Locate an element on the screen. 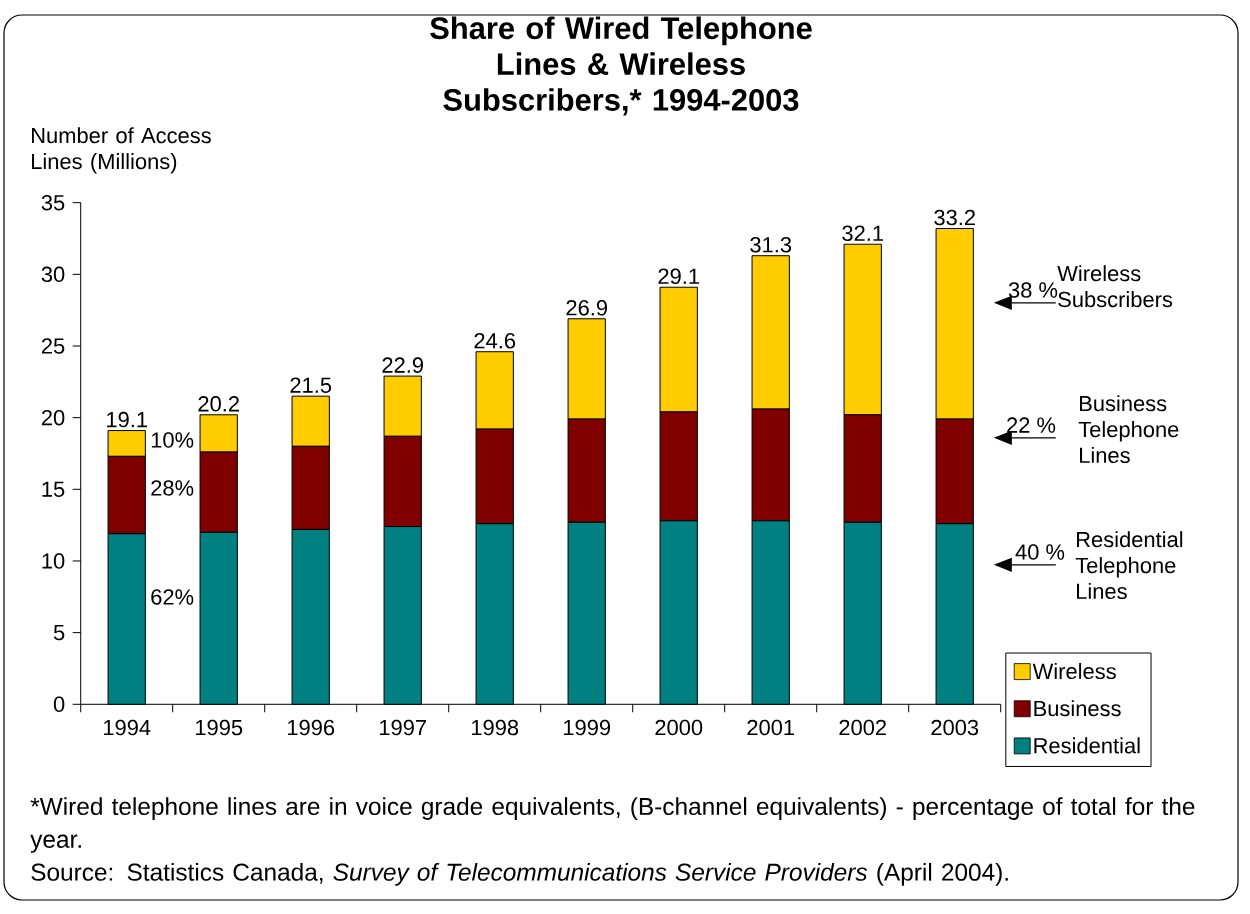 This screenshot has width=1250, height=914. y-tick-label: 5 is located at coordinates (59, 632).